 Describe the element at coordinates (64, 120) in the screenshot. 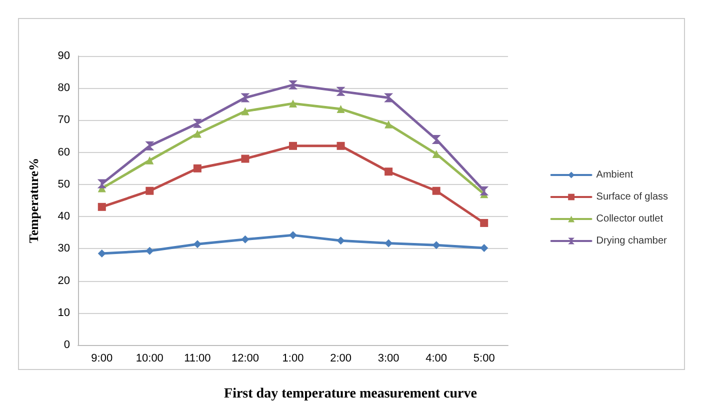

I see `y-tick-label: 70` at that location.